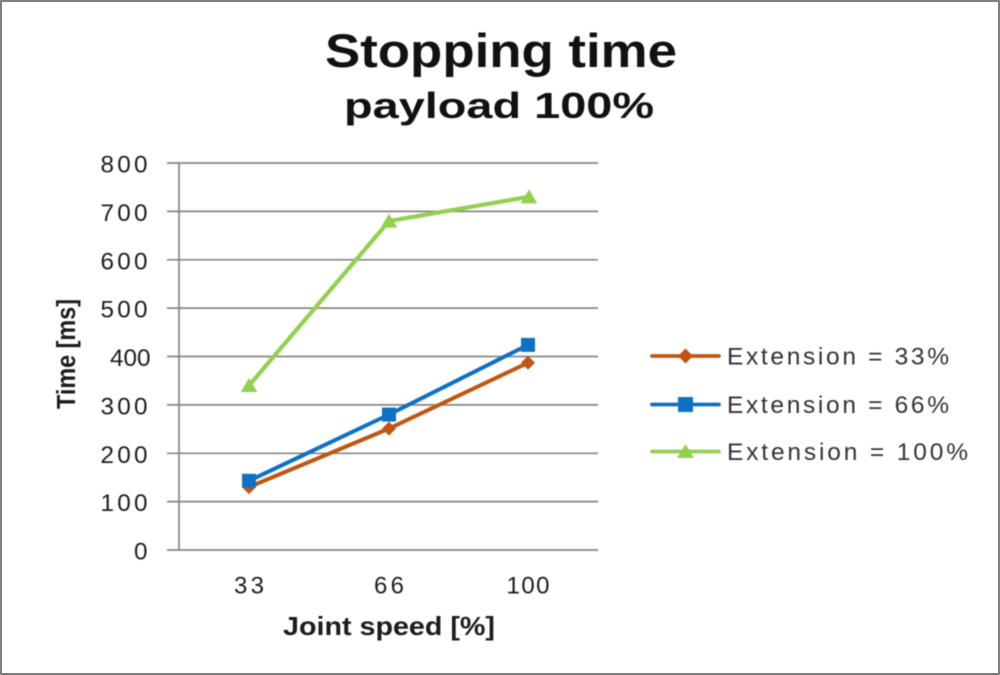  I want to click on svg-text: 400, so click(130, 358).